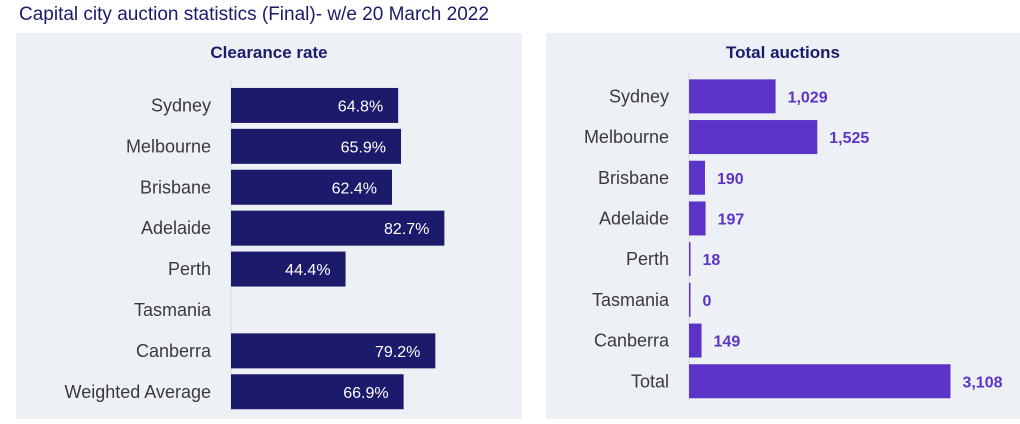 This screenshot has height=424, width=1020. I want to click on clearance-category-label-adelaide: Adelaide, so click(176, 228).